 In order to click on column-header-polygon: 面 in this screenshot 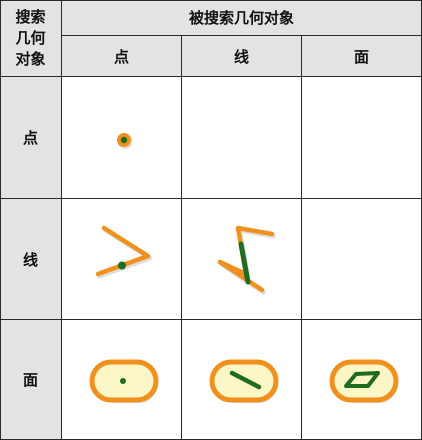, I will do `click(362, 56)`.